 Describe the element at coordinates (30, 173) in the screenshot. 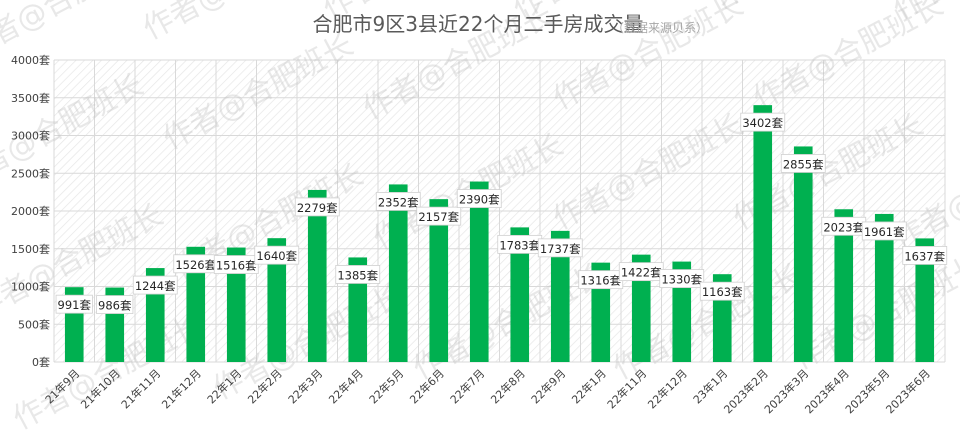

I see `y-tick-label: 2500套` at that location.